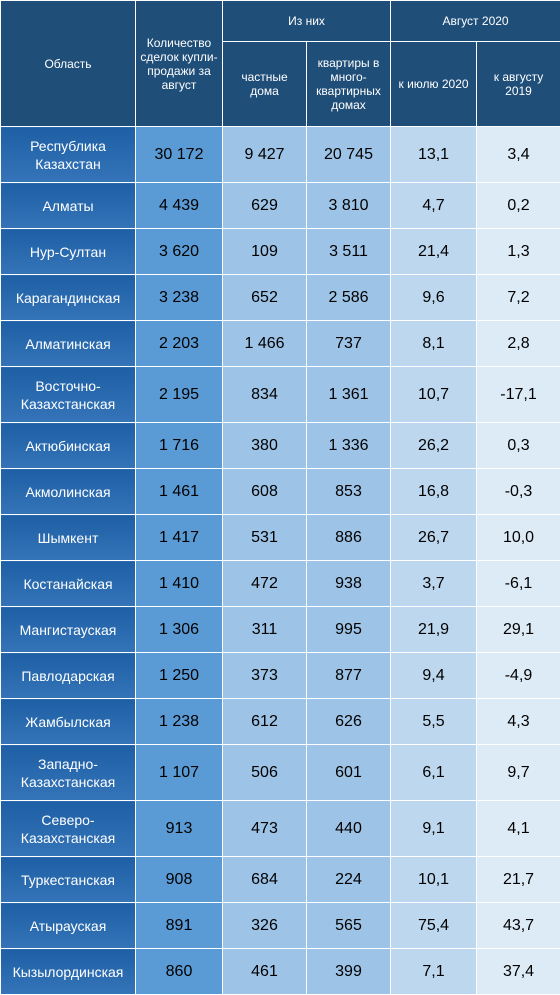  I want to click on table-cell-apartments: 1 336, so click(349, 446).